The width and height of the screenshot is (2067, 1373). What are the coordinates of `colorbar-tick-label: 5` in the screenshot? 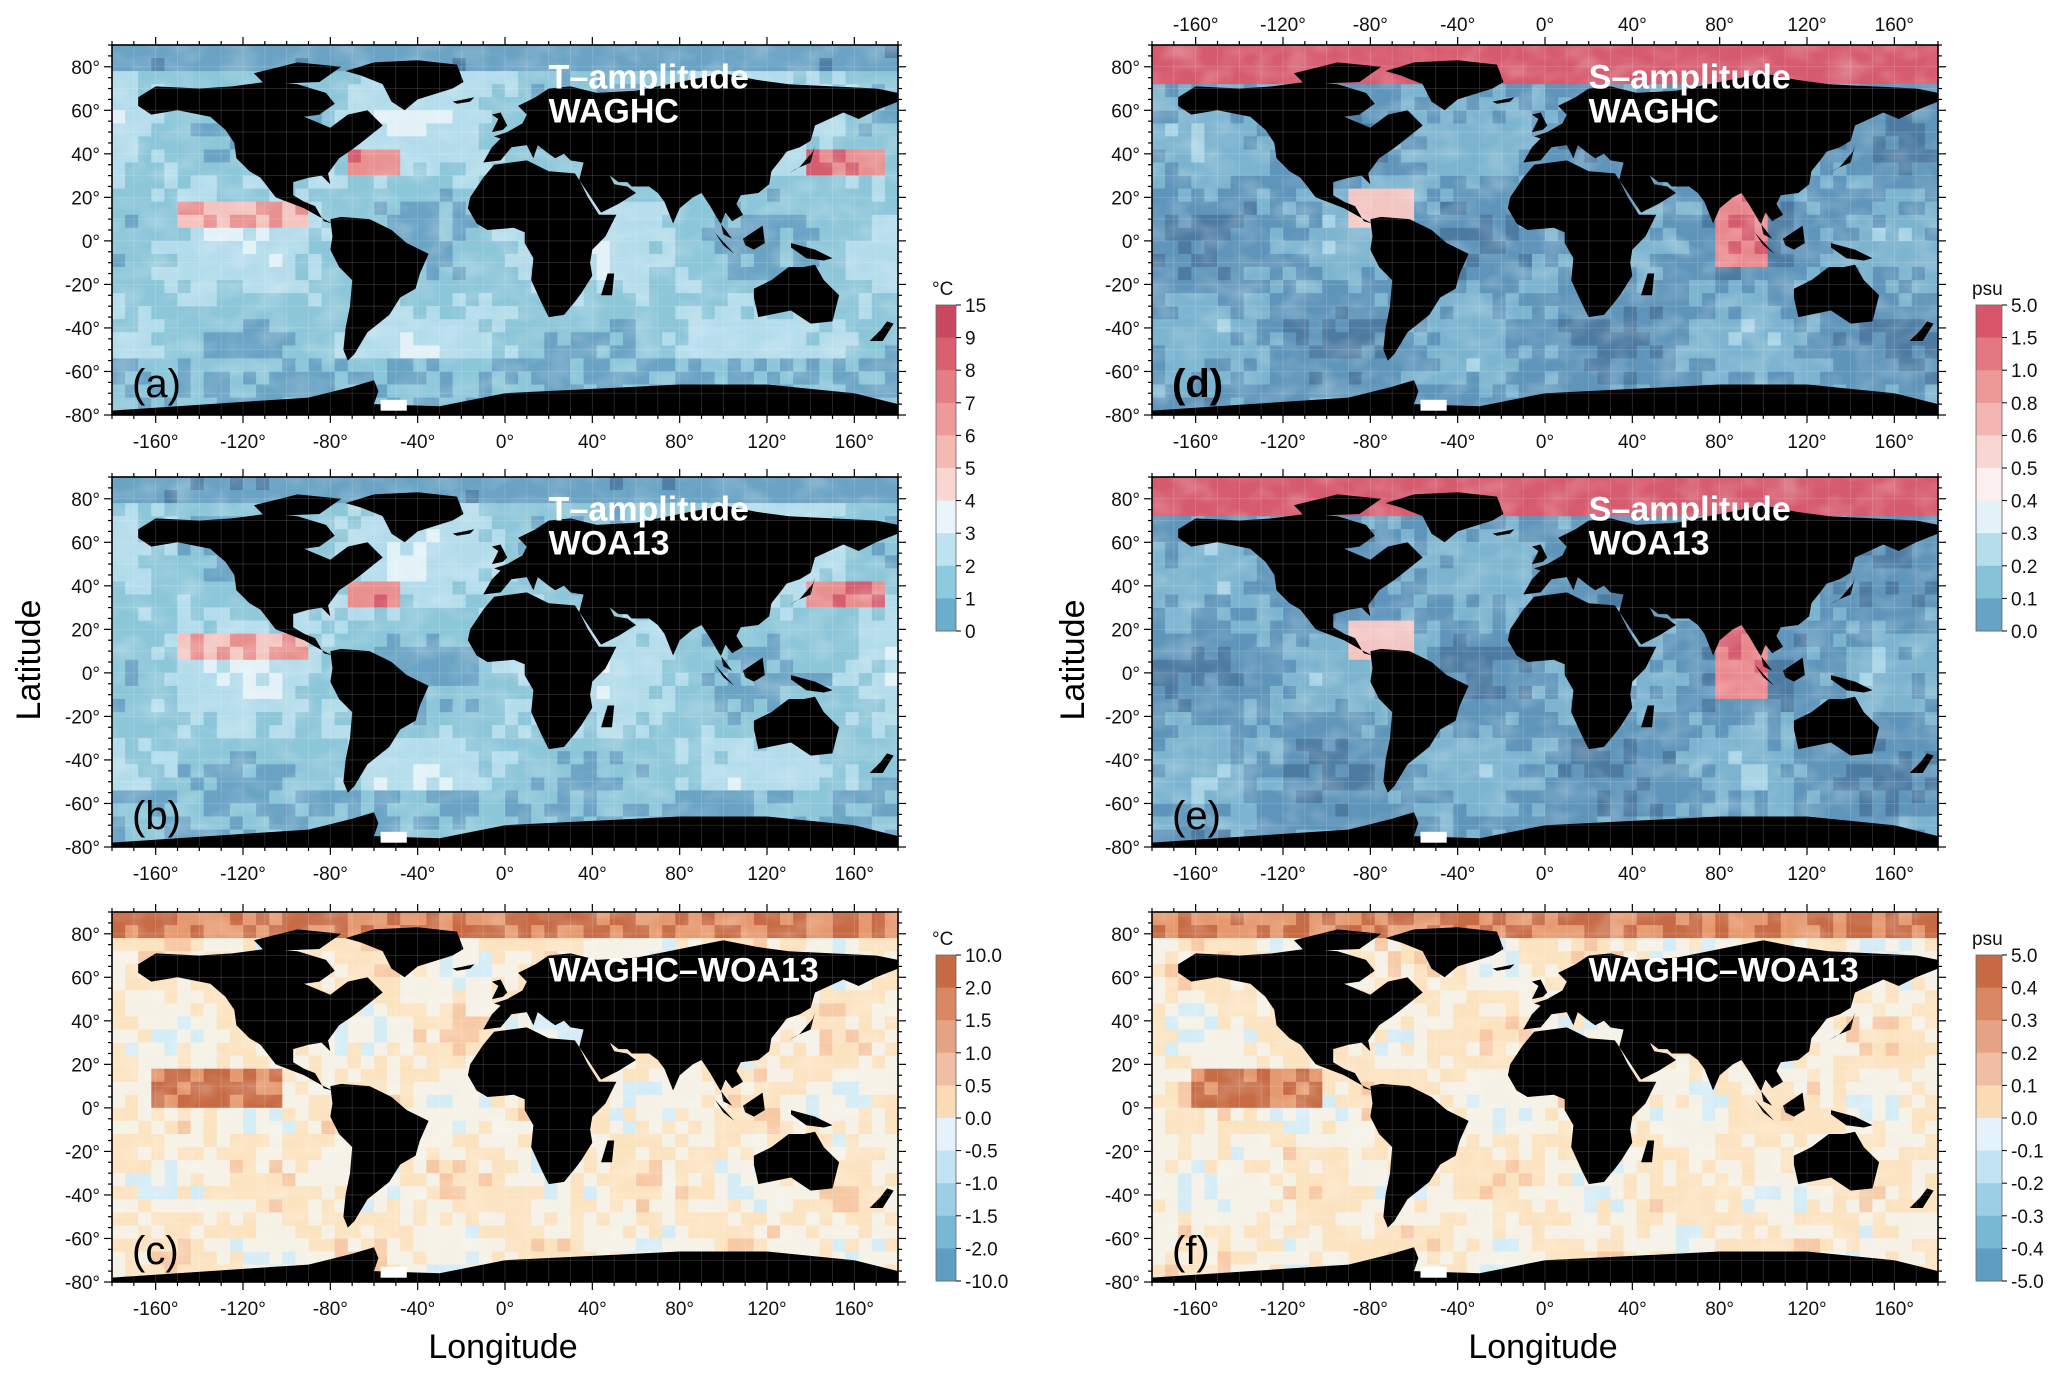 It's located at (970, 469).